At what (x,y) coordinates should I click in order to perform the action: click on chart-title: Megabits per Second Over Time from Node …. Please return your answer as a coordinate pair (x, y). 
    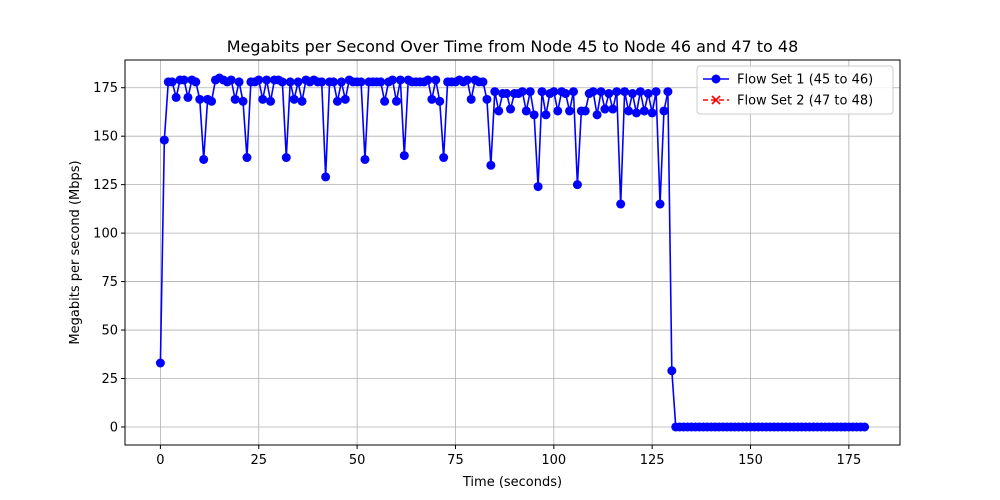
    Looking at the image, I should click on (513, 46).